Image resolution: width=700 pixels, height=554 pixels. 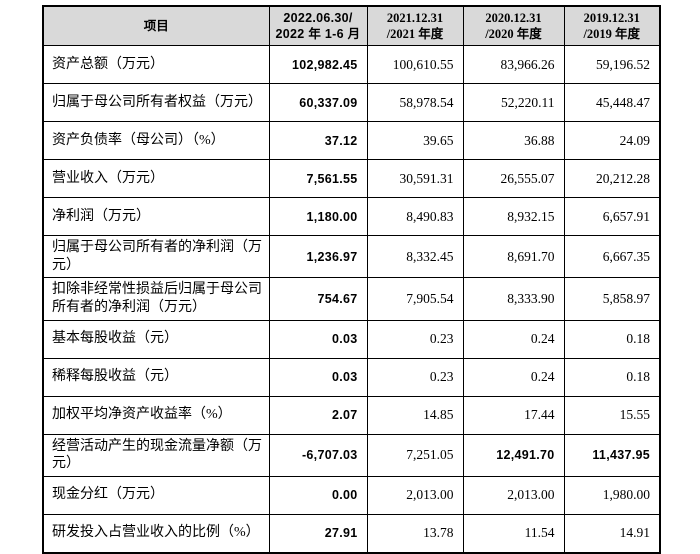 I want to click on header-period-1-line1: 2022.06.30/, so click(x=318, y=18).